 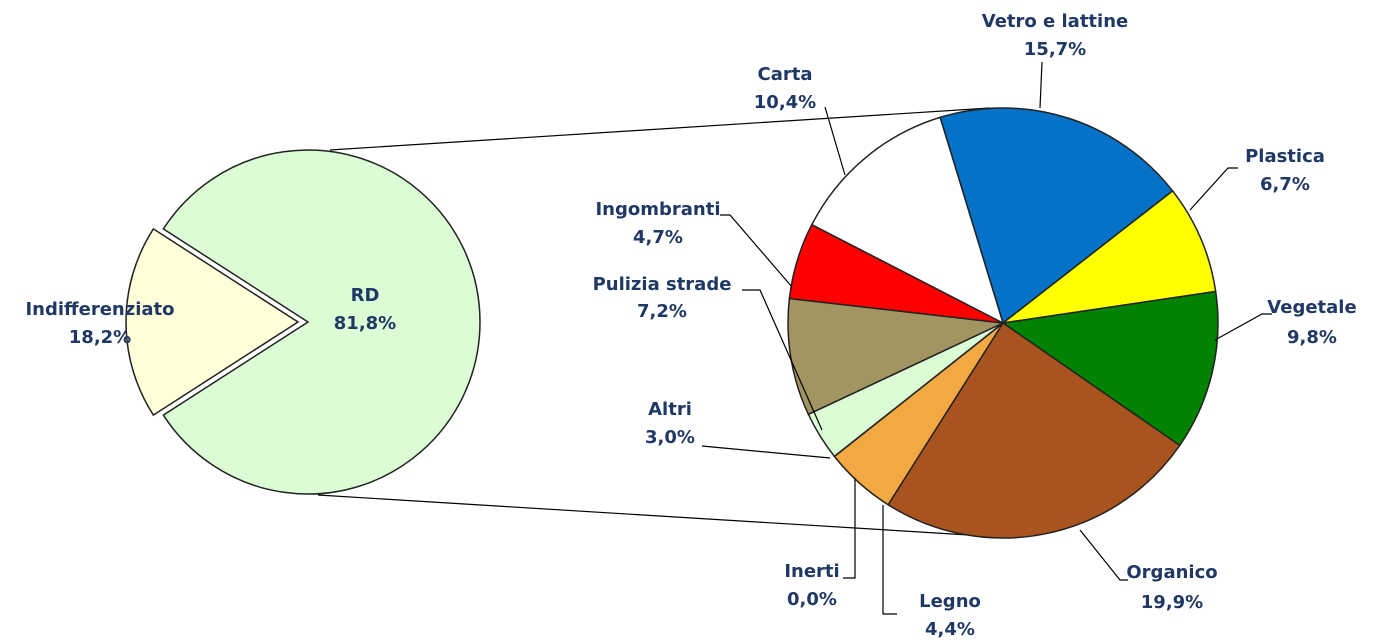 I want to click on value-label: 4,4%, so click(x=950, y=629).